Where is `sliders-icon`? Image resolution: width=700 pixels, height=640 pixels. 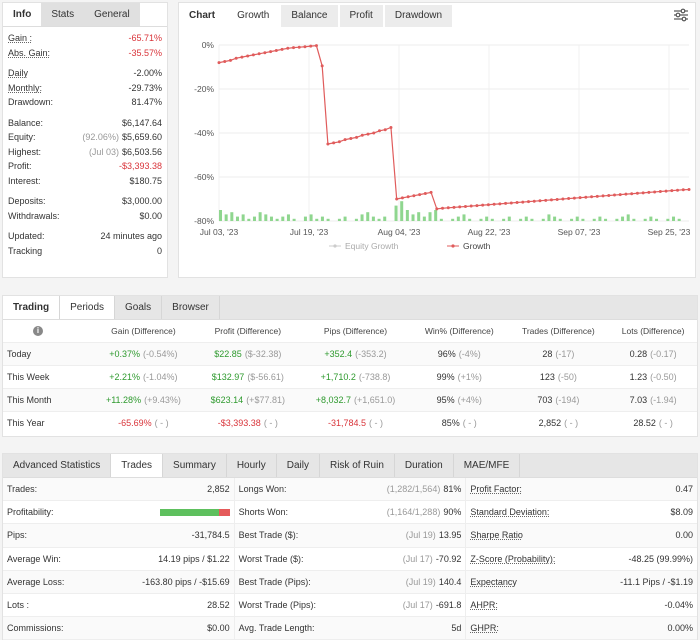 sliders-icon is located at coordinates (681, 16).